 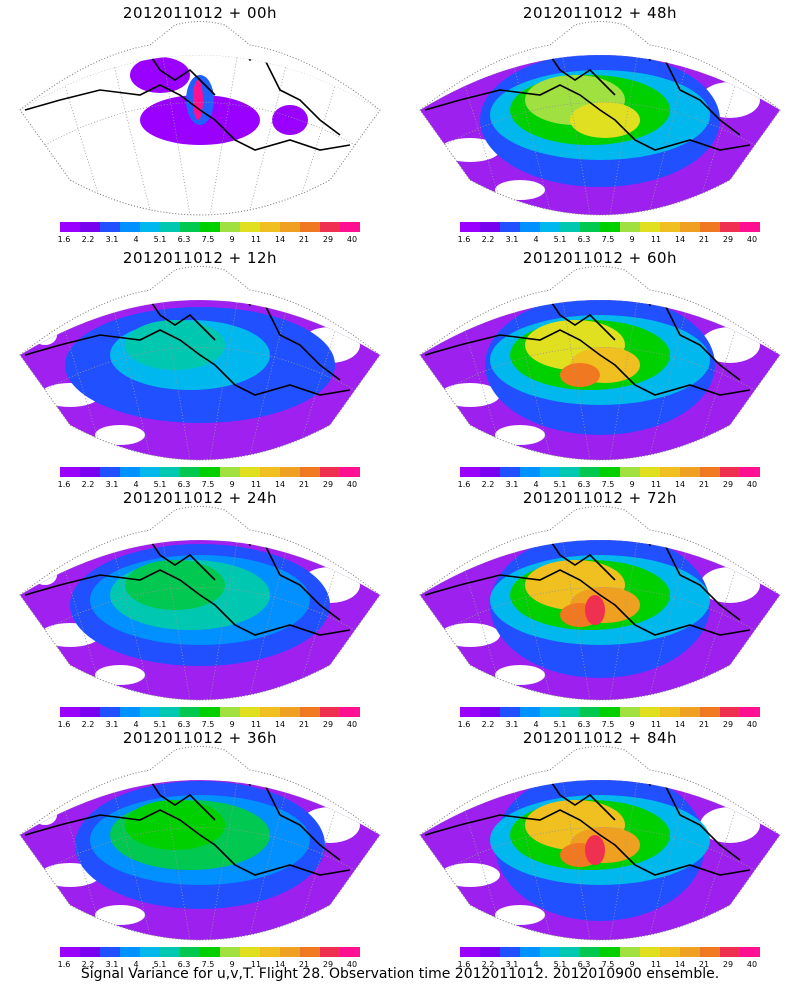 I want to click on colorbar-labels: 1.6 2.2 3.1 4 5.1 6.3 7.5 9 11 14 21 29 40, so click(x=608, y=725).